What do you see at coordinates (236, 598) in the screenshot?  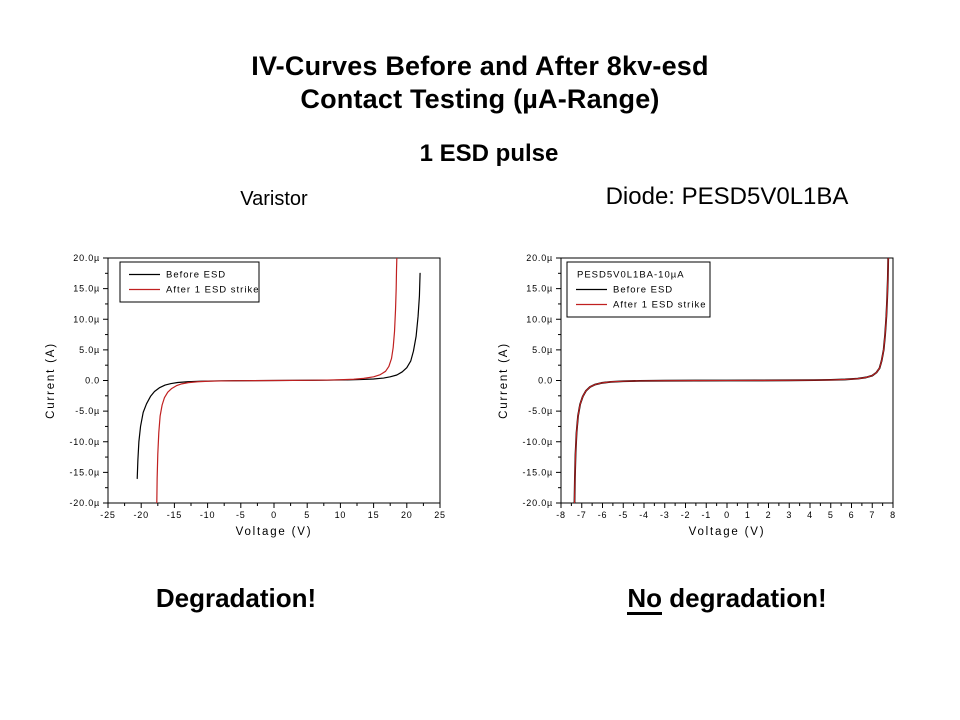 I see `degradation-caption: Degradation!` at bounding box center [236, 598].